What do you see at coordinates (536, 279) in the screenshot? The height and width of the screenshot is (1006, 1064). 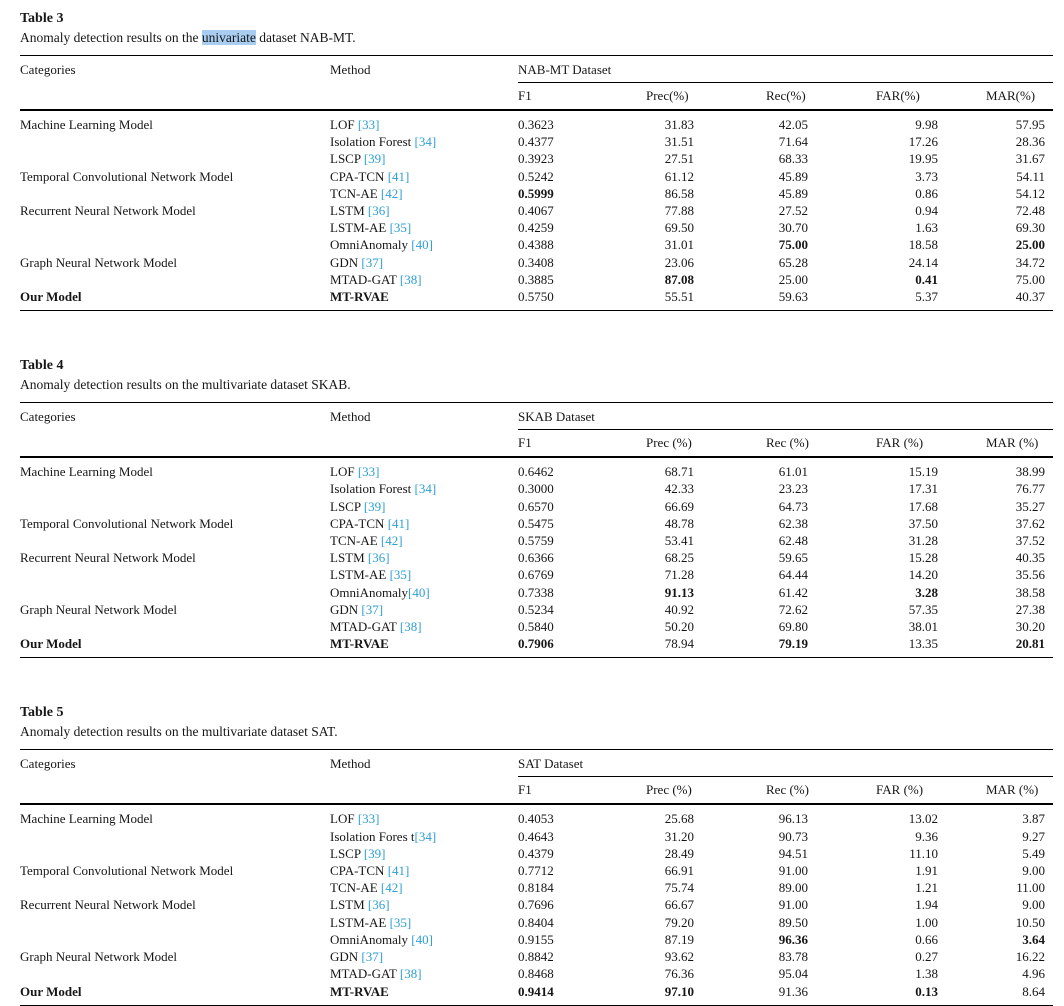 I see `table-row: MTAD-GAT [38] 0.3885 87.08 25.00 0.41 75.00` at bounding box center [536, 279].